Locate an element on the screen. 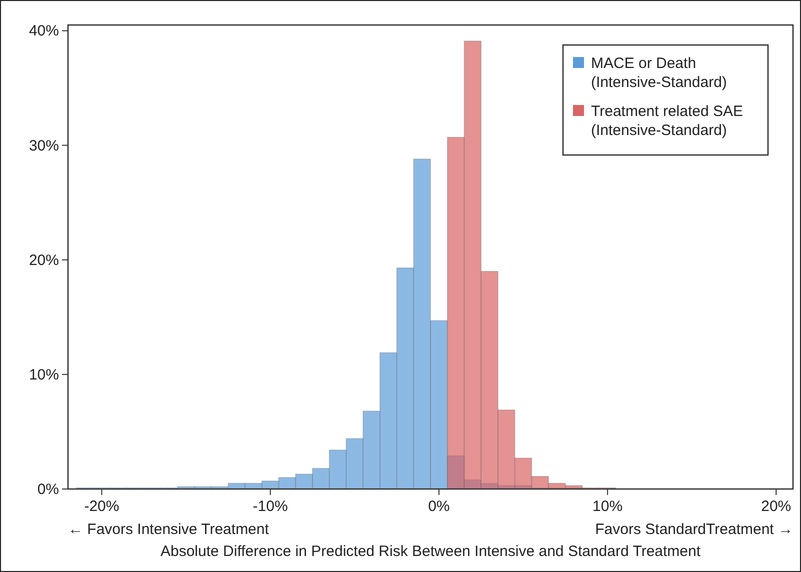 Image resolution: width=801 pixels, height=572 pixels. x-tick-label: -20% is located at coordinates (102, 506).